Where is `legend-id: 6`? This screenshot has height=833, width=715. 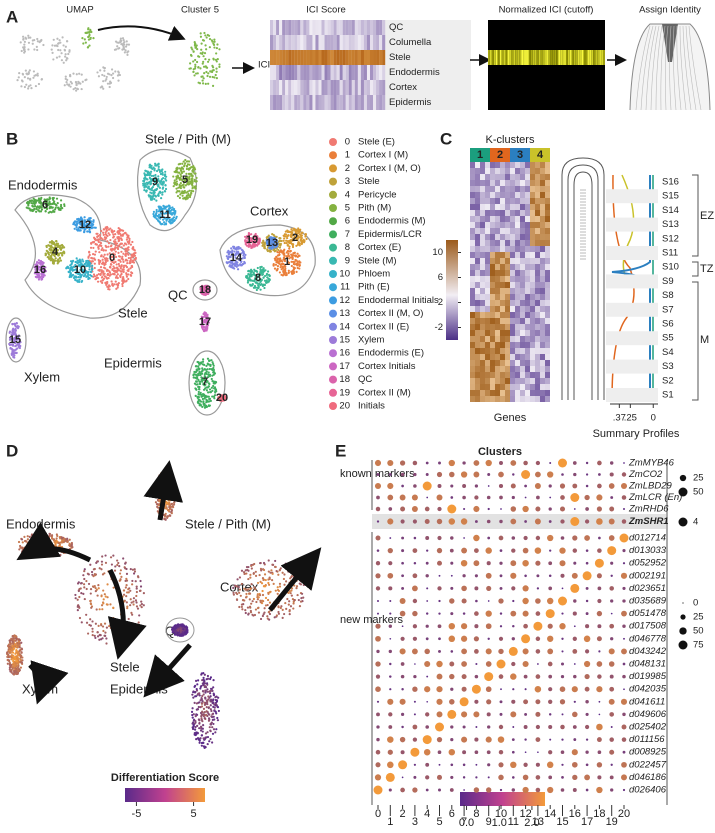 legend-id: 6 is located at coordinates (347, 221).